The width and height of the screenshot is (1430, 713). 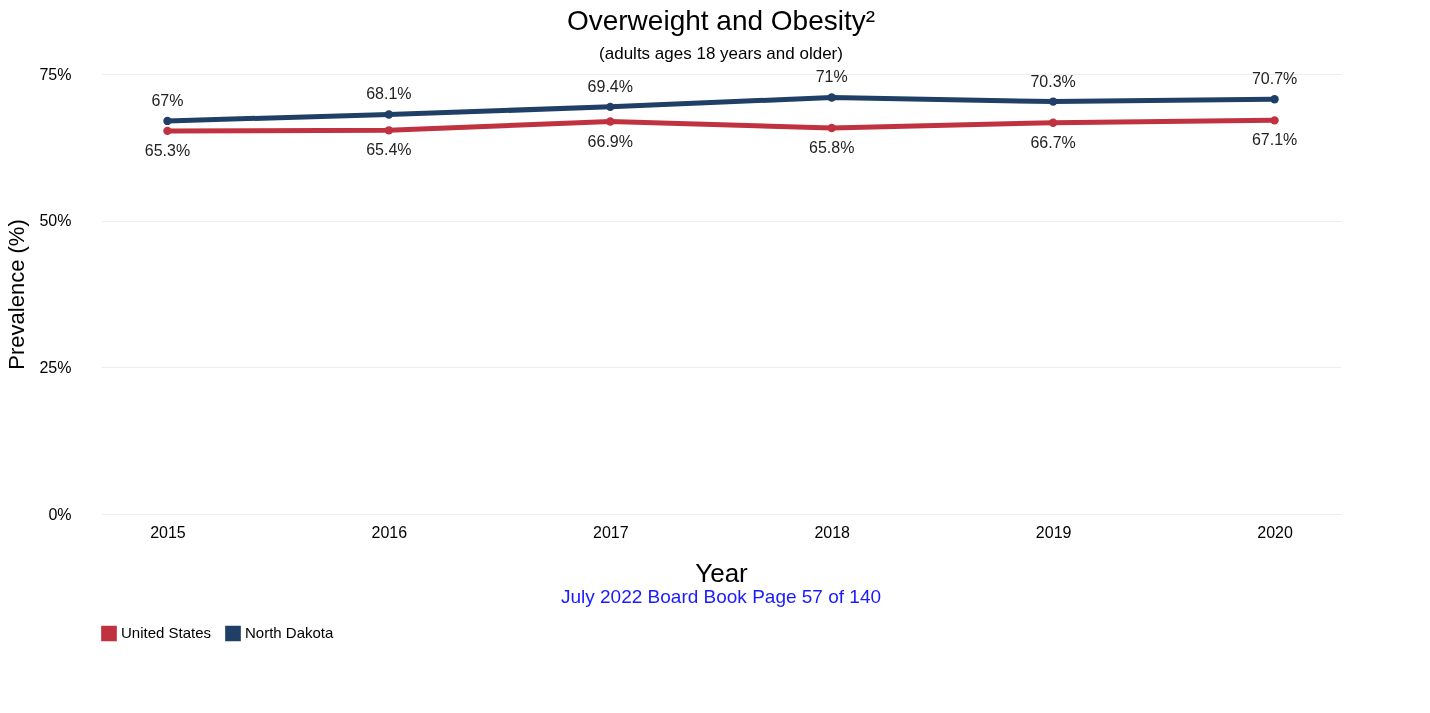 What do you see at coordinates (60, 514) in the screenshot?
I see `y-tick-label: 0%` at bounding box center [60, 514].